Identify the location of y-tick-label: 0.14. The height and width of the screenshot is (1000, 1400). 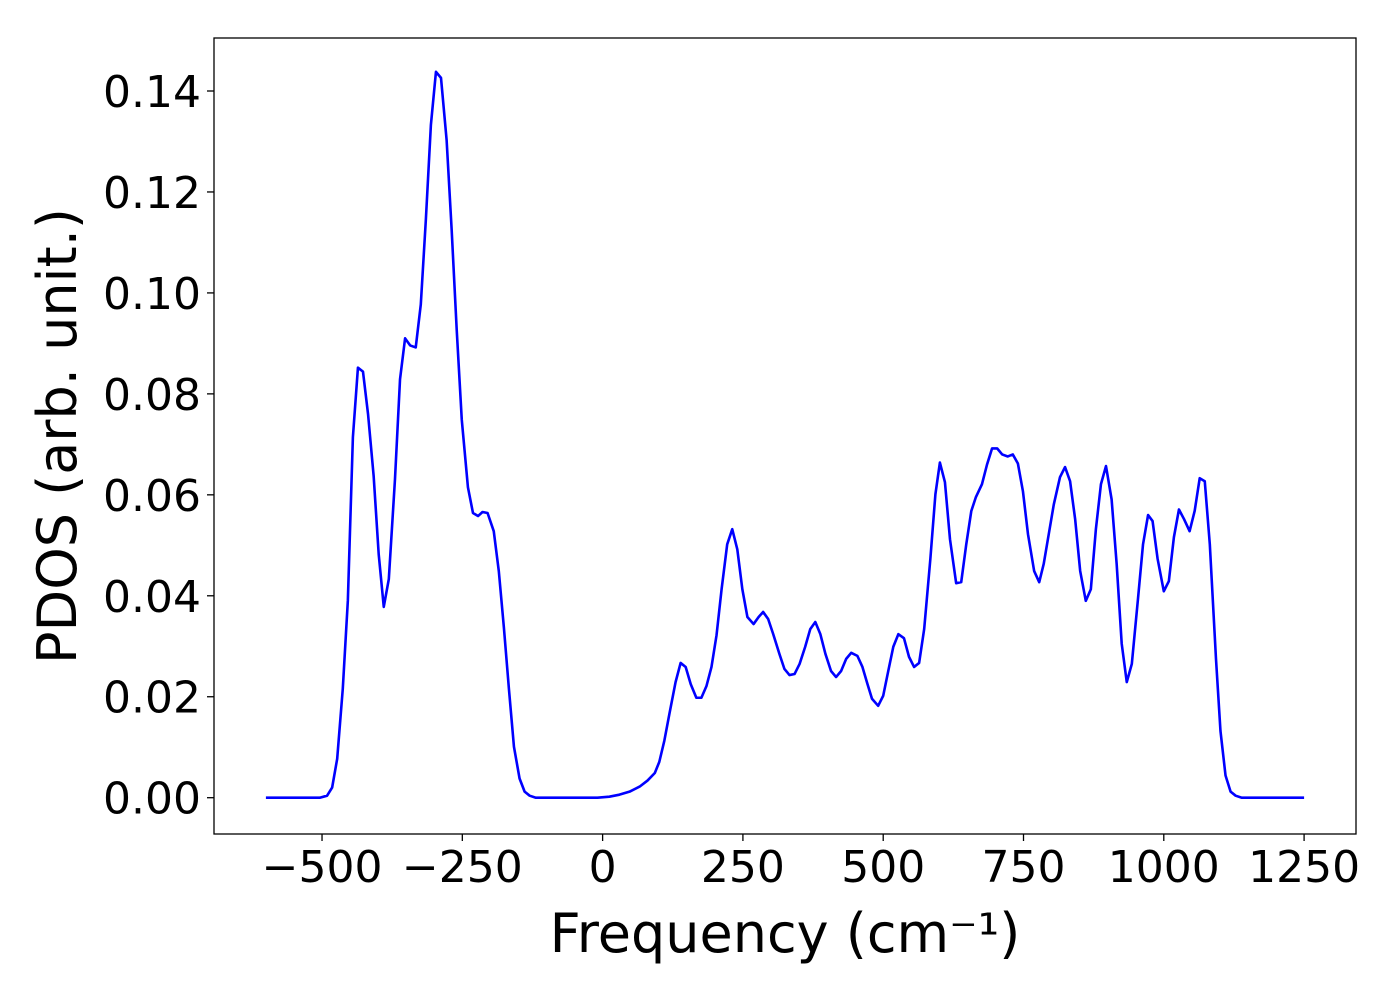
(152, 92).